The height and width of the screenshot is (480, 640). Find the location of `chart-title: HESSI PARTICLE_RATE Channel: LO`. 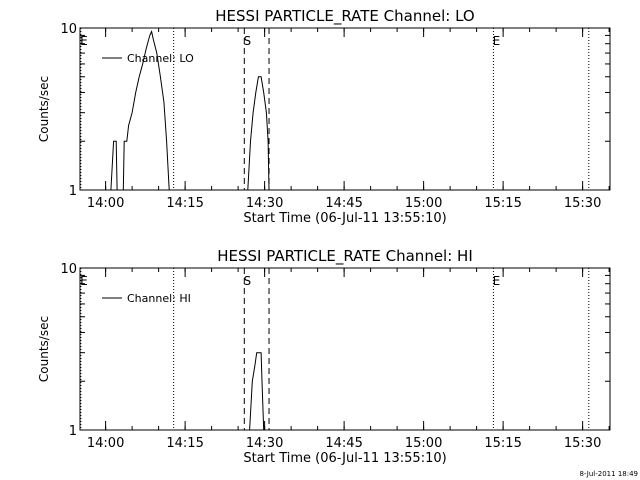

chart-title: HESSI PARTICLE_RATE Channel: LO is located at coordinates (344, 16).